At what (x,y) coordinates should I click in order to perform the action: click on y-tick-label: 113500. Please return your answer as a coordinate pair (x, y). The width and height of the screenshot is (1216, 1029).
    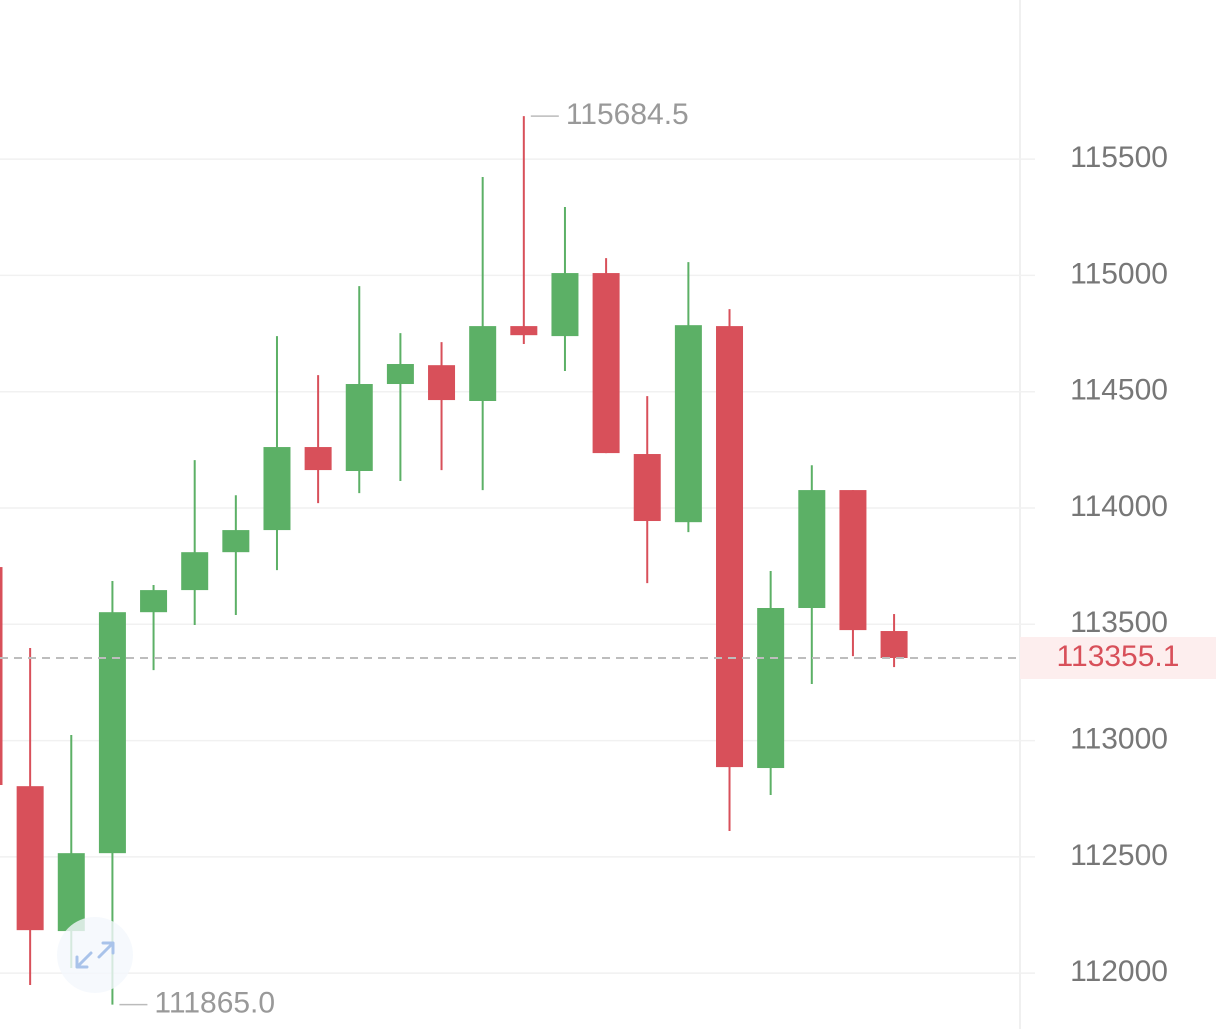
    Looking at the image, I should click on (1119, 622).